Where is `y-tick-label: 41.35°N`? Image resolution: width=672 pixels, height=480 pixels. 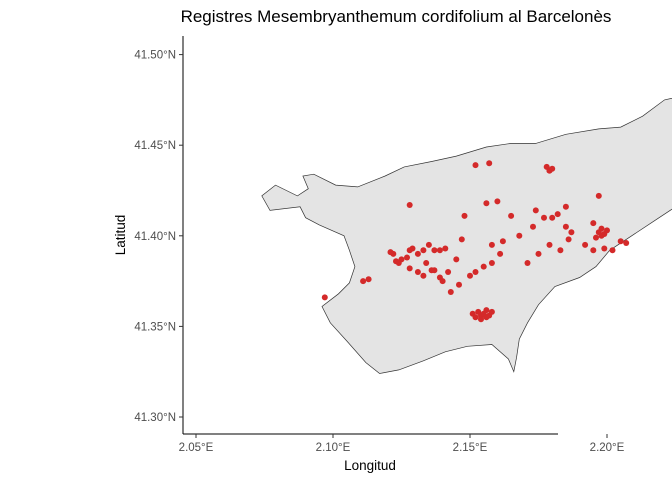
y-tick-label: 41.35°N is located at coordinates (155, 327).